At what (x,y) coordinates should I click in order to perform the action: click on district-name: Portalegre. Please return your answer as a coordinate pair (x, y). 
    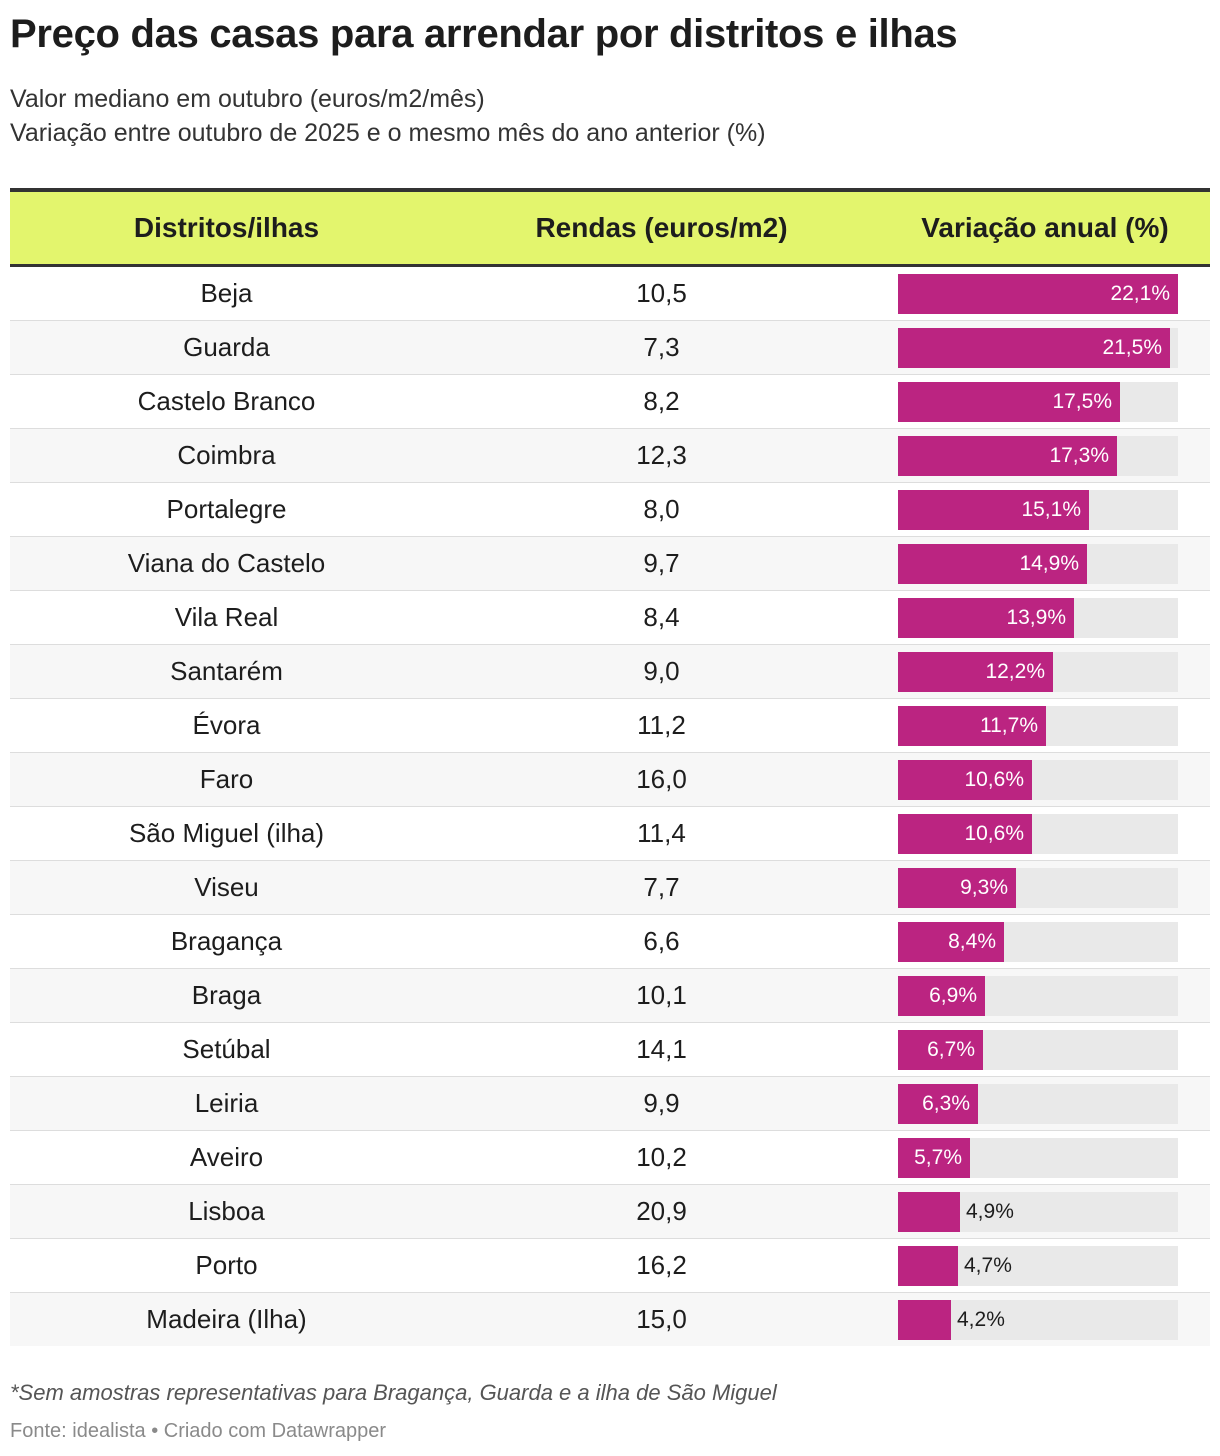
    Looking at the image, I should click on (226, 509).